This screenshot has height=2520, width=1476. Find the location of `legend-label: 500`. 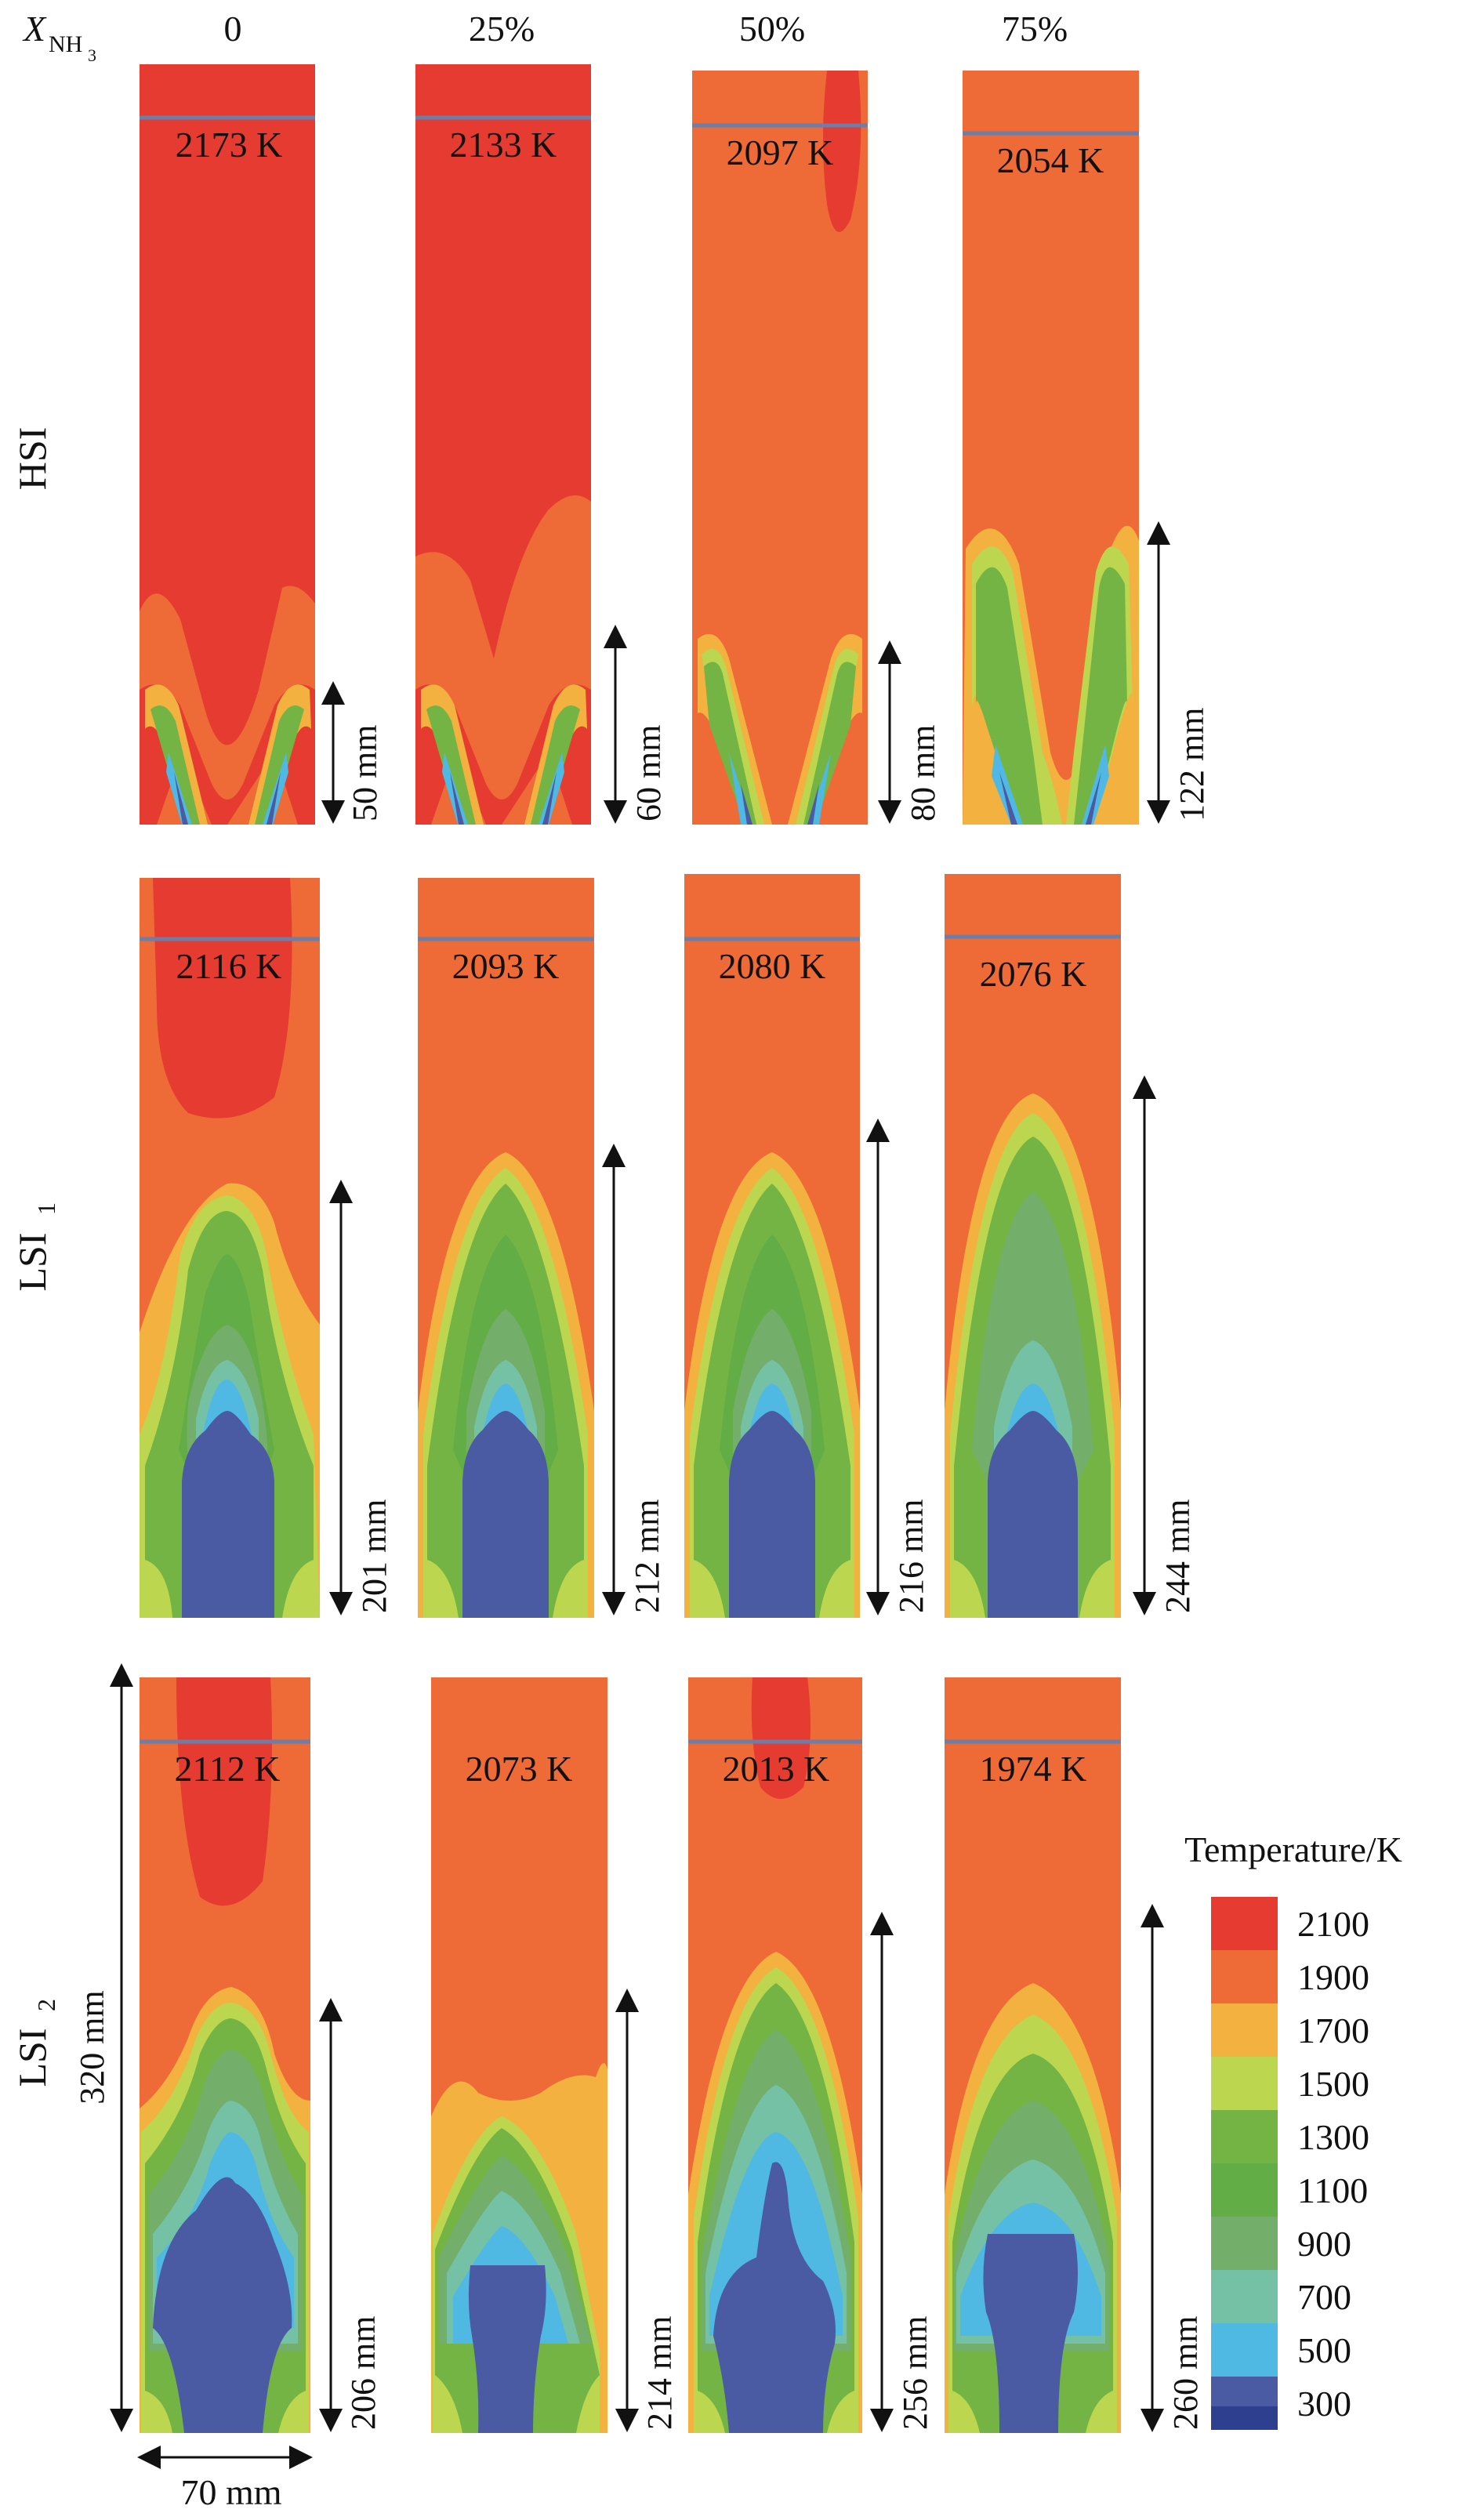

legend-label: 500 is located at coordinates (1324, 2350).